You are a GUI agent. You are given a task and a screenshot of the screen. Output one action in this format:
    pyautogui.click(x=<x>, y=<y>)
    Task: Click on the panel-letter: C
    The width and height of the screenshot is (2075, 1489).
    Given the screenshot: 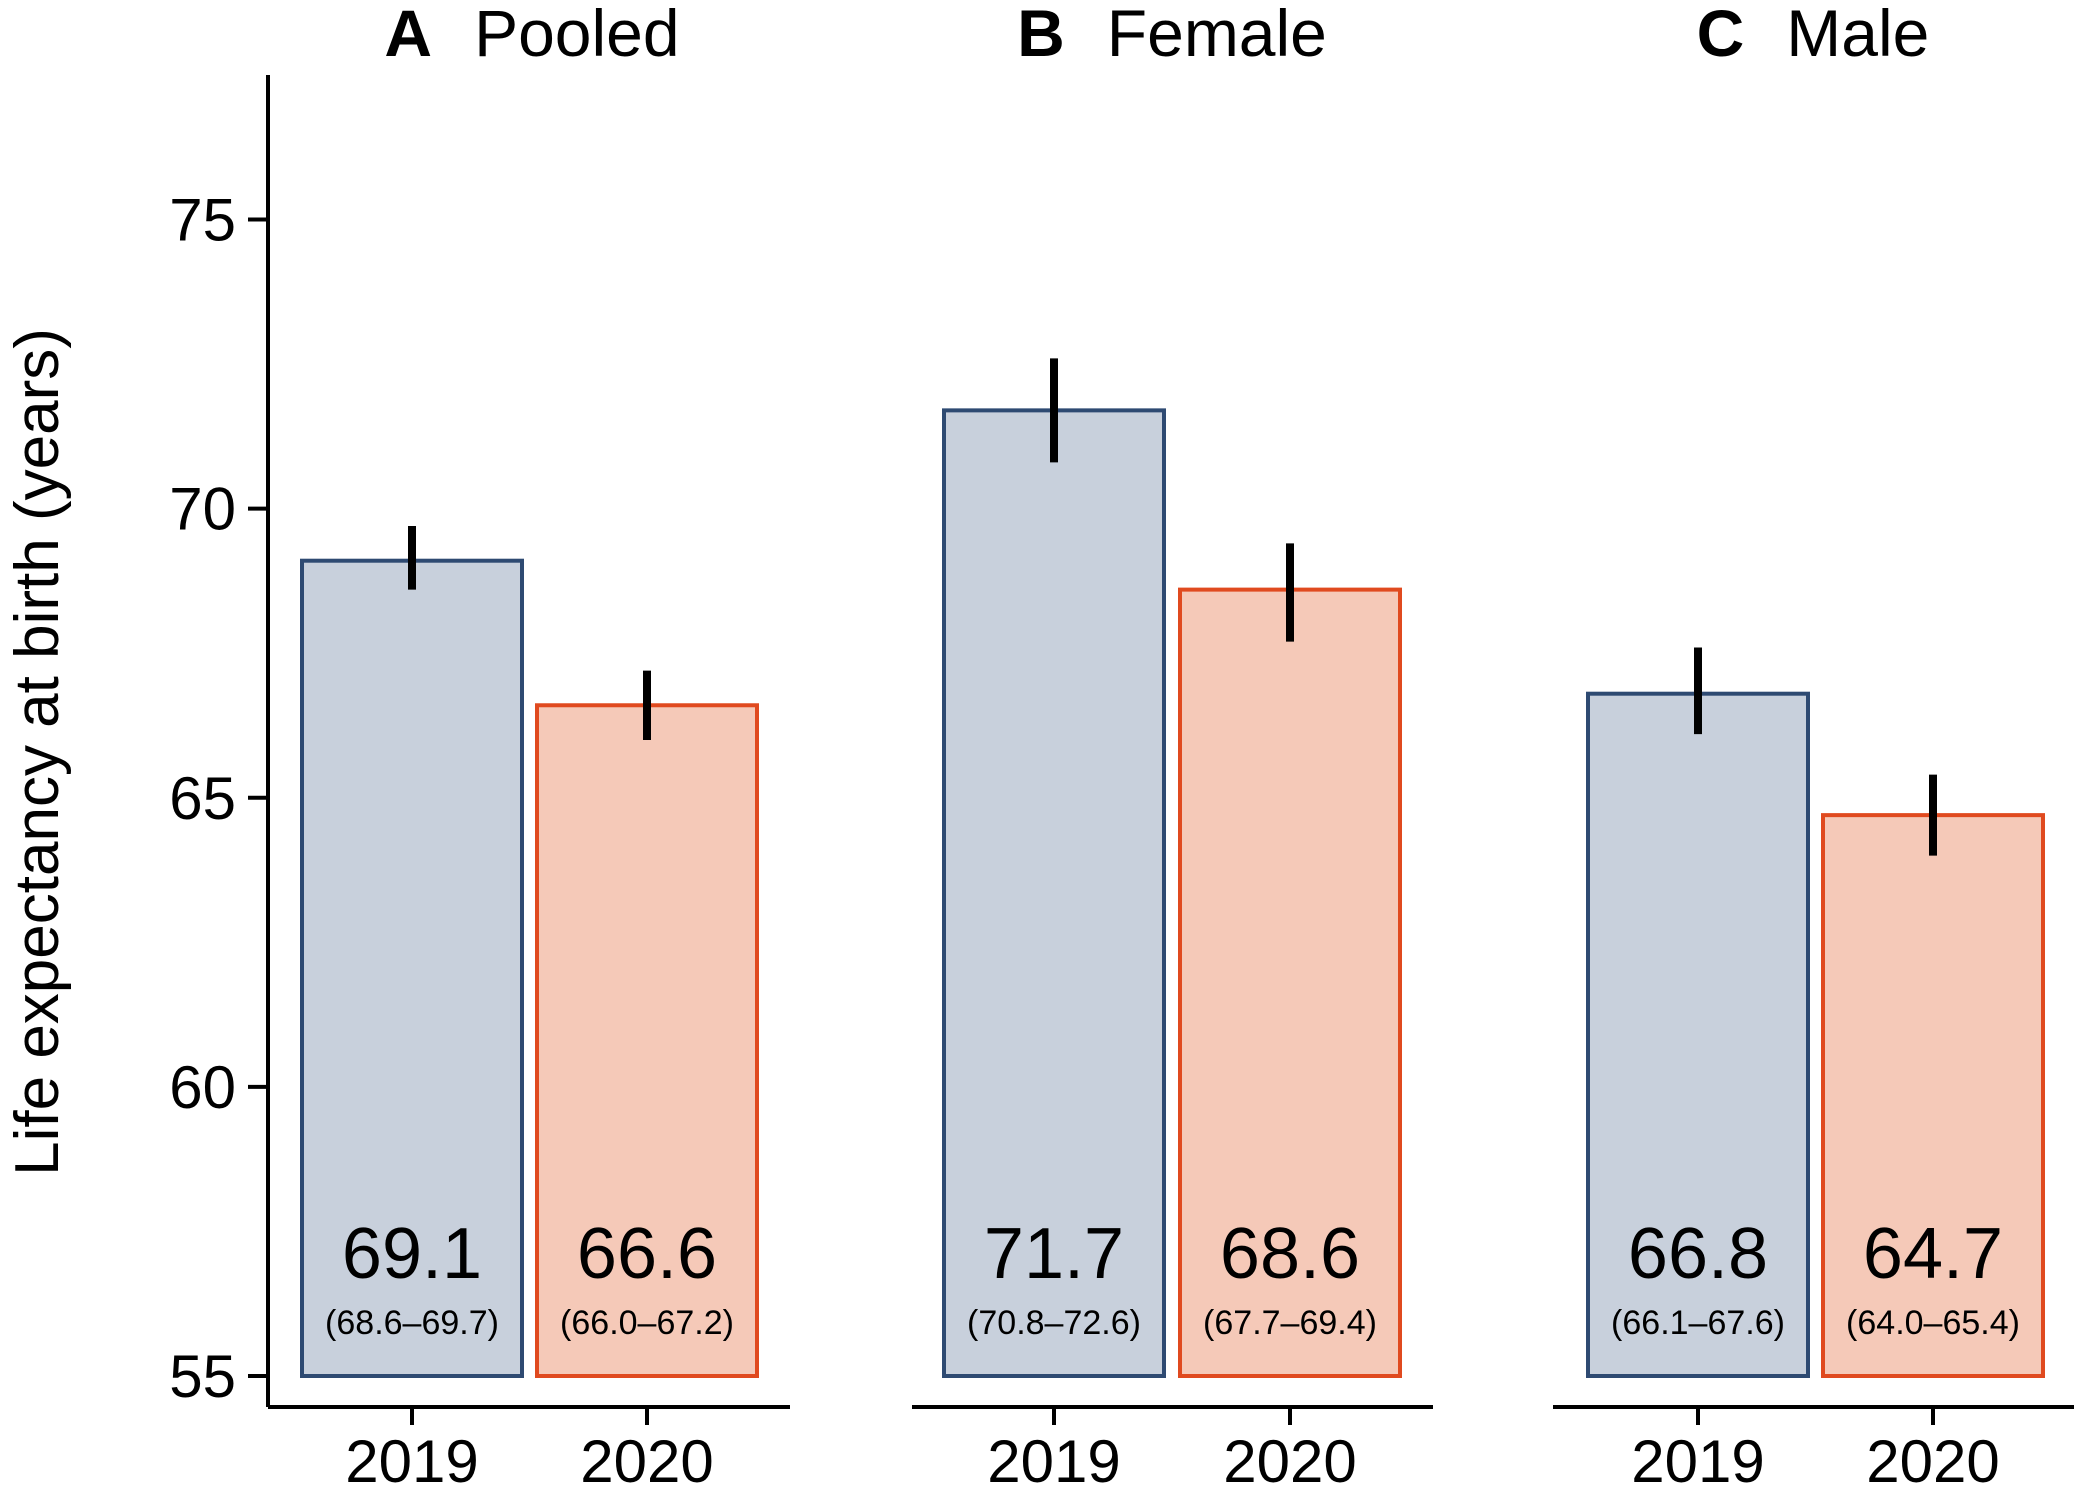 What is the action you would take?
    pyautogui.click(x=1721, y=35)
    